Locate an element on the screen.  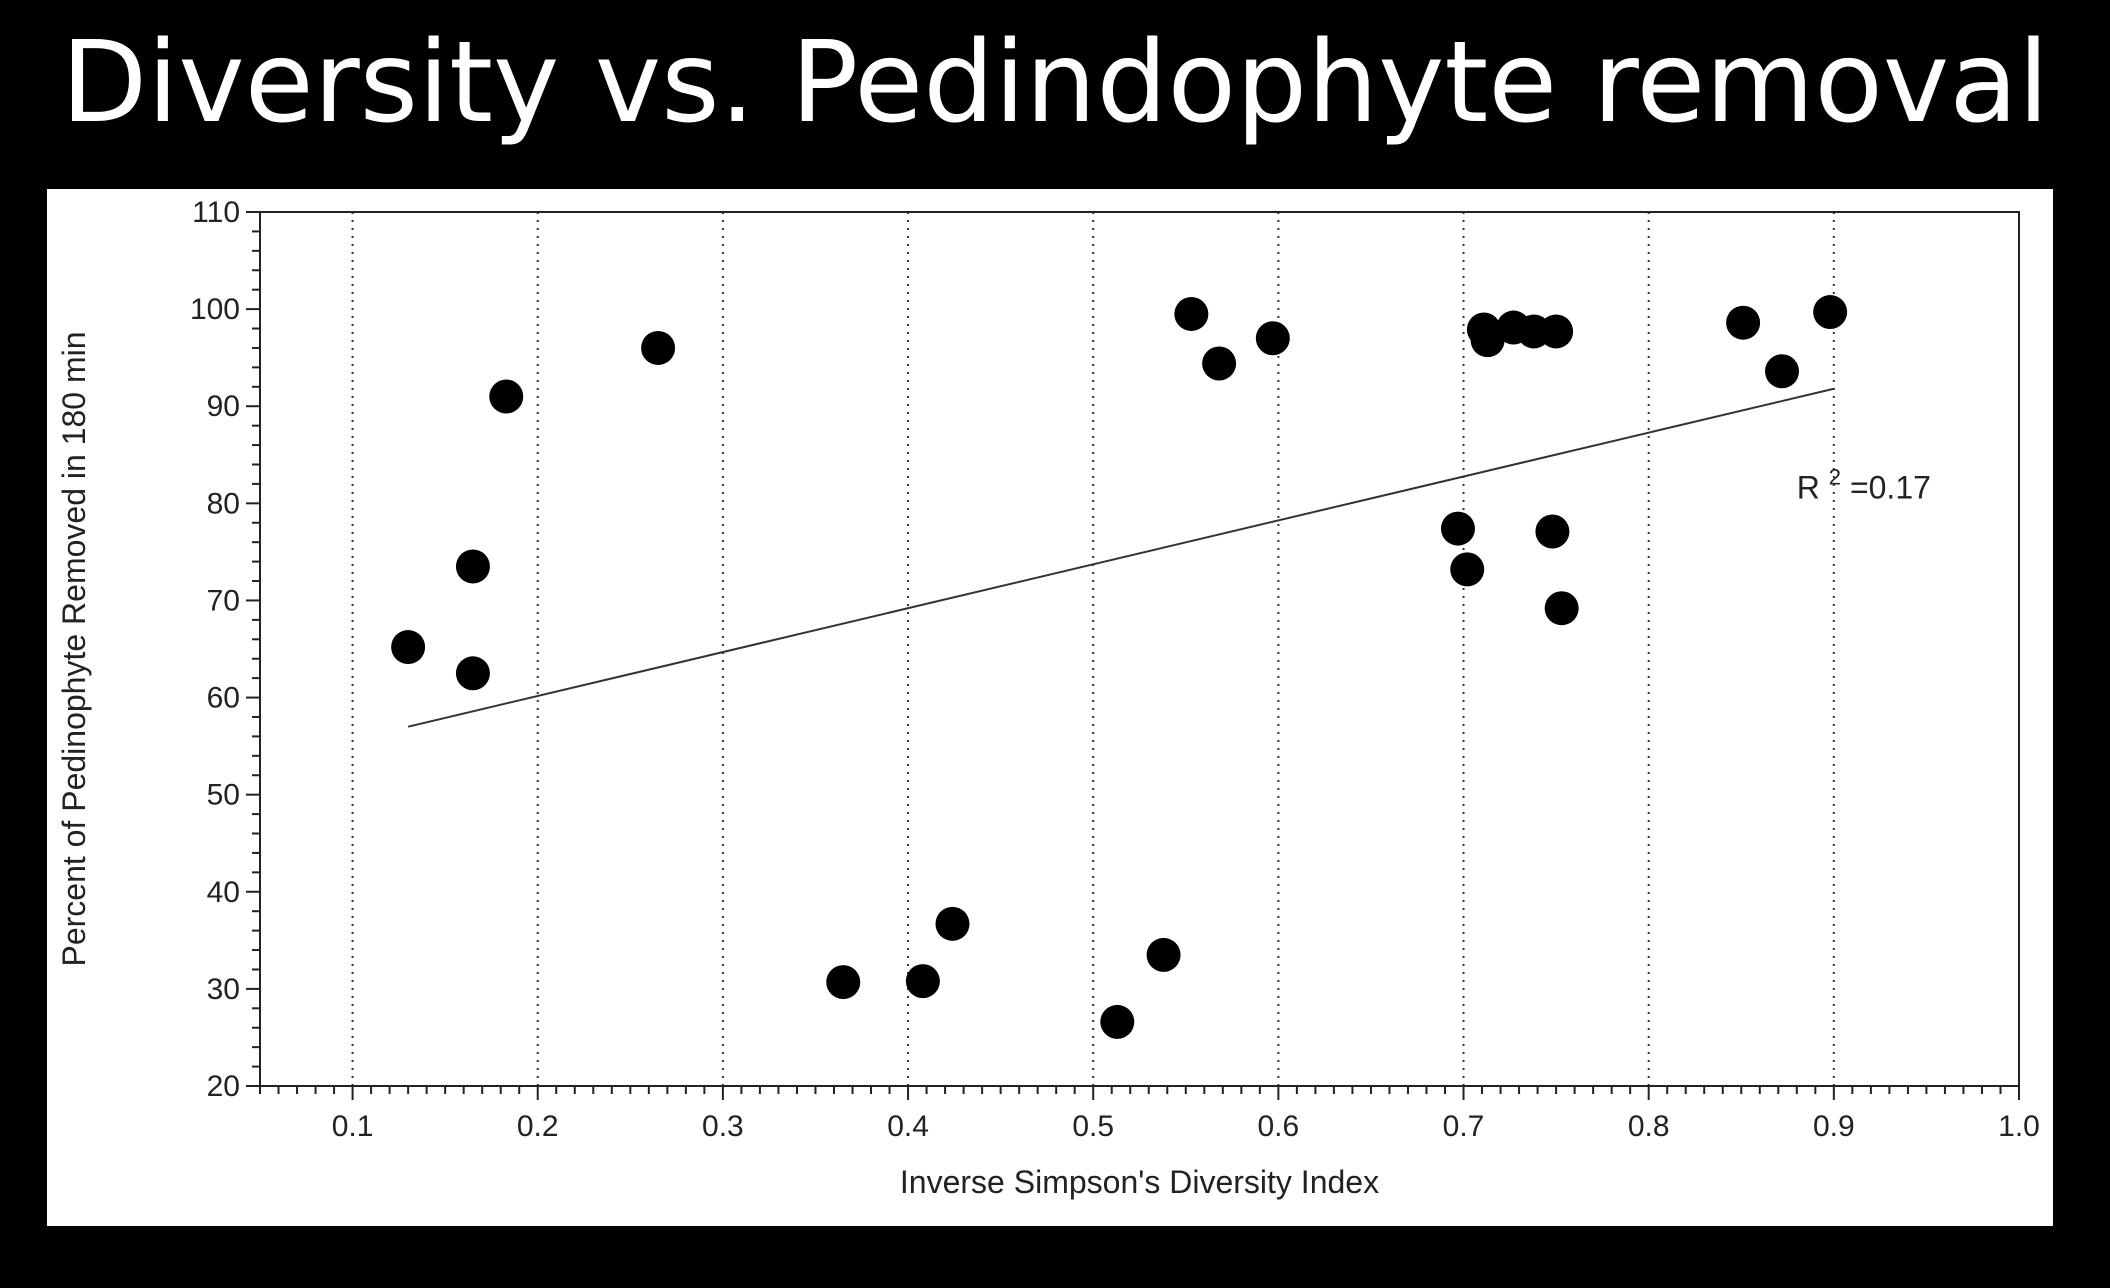
x-tick-label: 0.2 is located at coordinates (538, 1126).